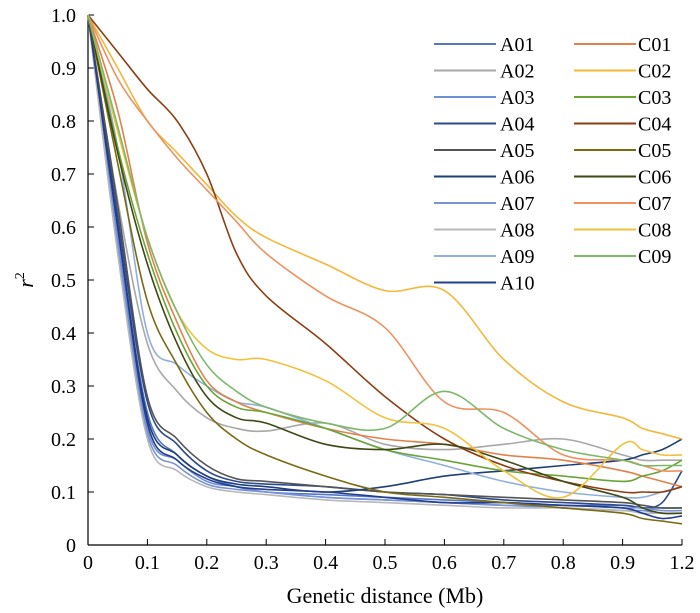  I want to click on legend-label-c09: C09, so click(654, 257).